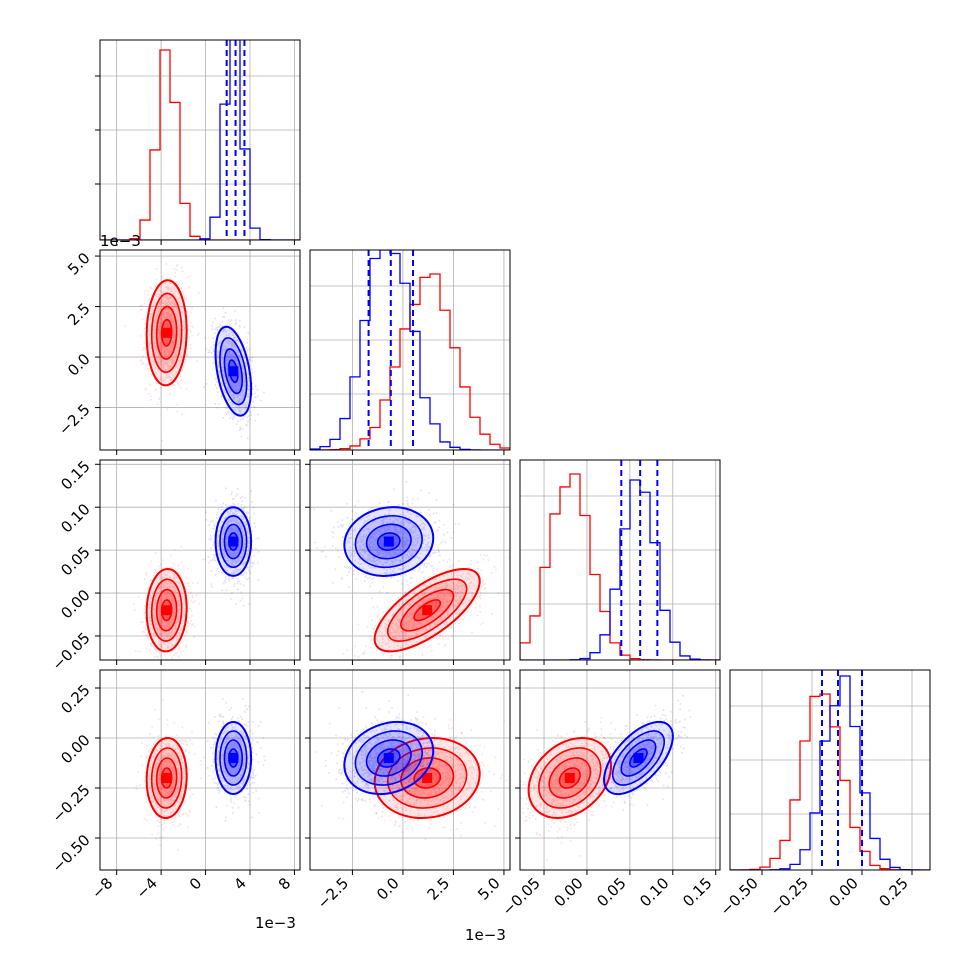 The height and width of the screenshot is (974, 970). Describe the element at coordinates (697, 892) in the screenshot. I see `x-tick-label: 0.15` at that location.